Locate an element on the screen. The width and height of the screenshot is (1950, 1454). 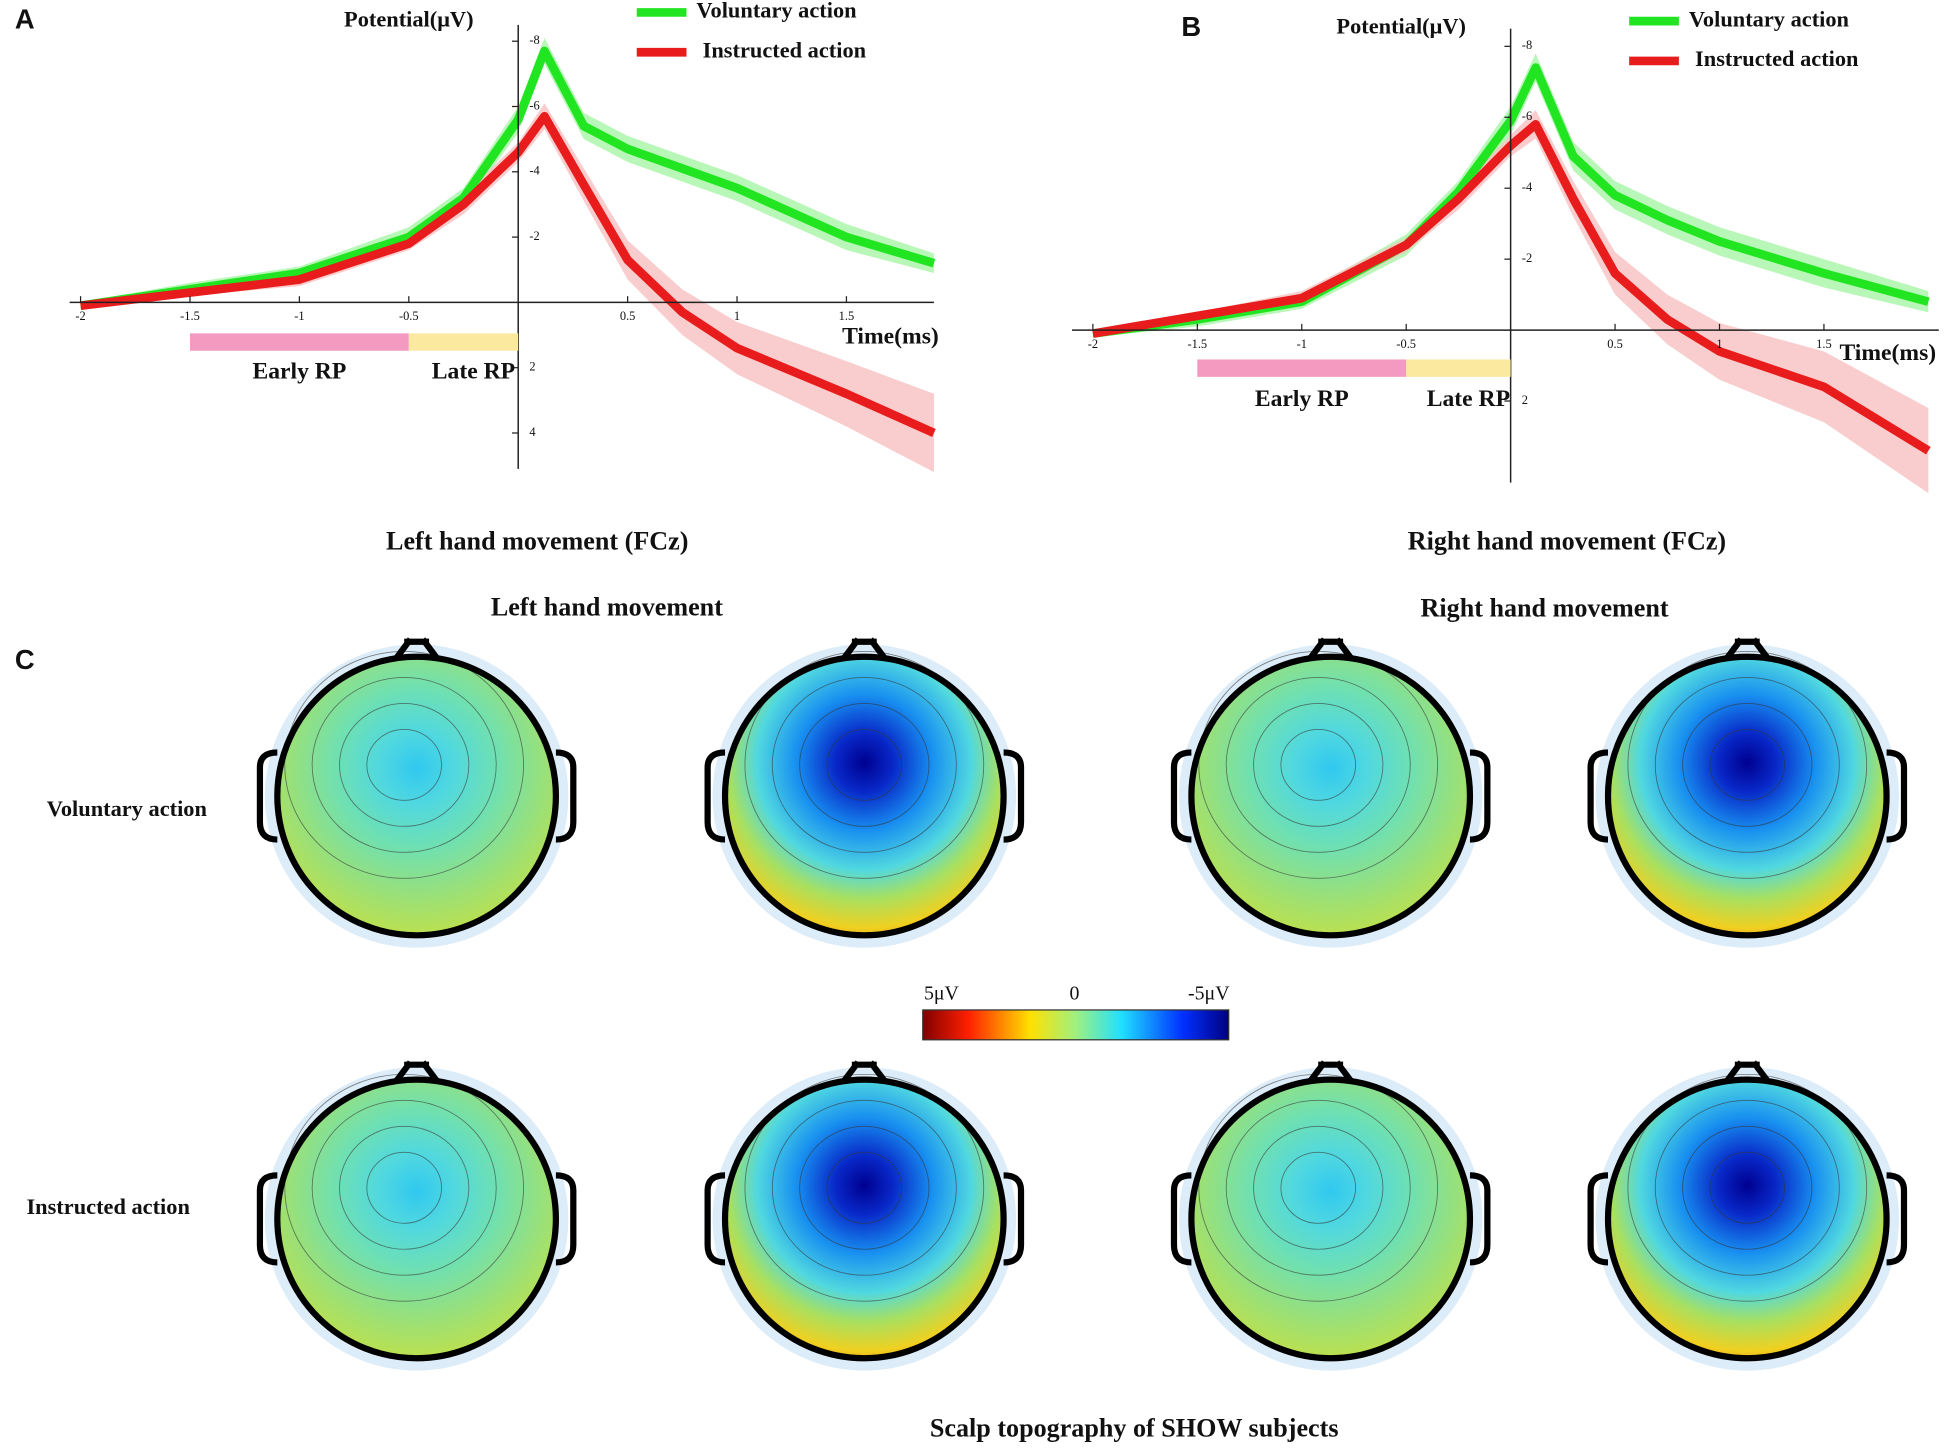
x-tick-label: -2 is located at coordinates (1093, 344).